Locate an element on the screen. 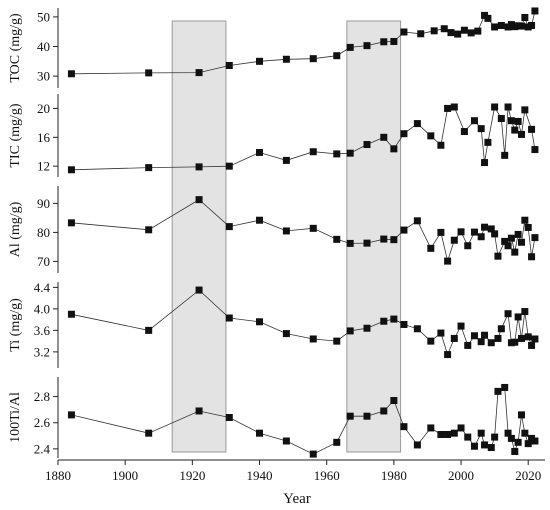 This screenshot has height=510, width=550. x-axis-label: Year is located at coordinates (297, 499).